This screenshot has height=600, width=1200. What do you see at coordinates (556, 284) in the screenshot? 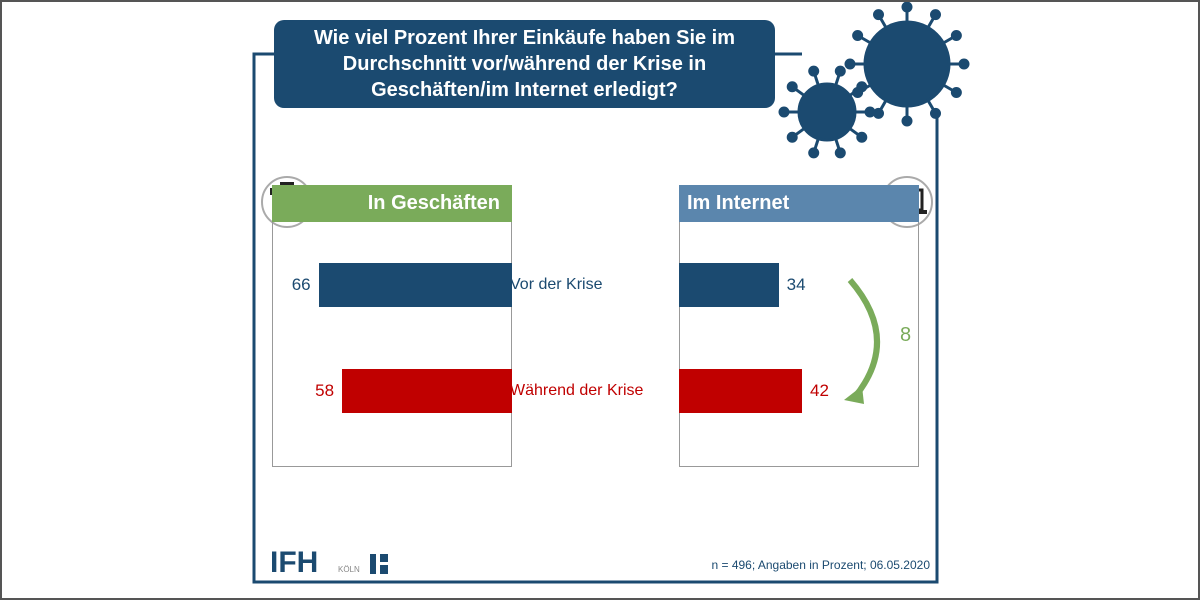
I see `category-label: Vor der Krise` at bounding box center [556, 284].